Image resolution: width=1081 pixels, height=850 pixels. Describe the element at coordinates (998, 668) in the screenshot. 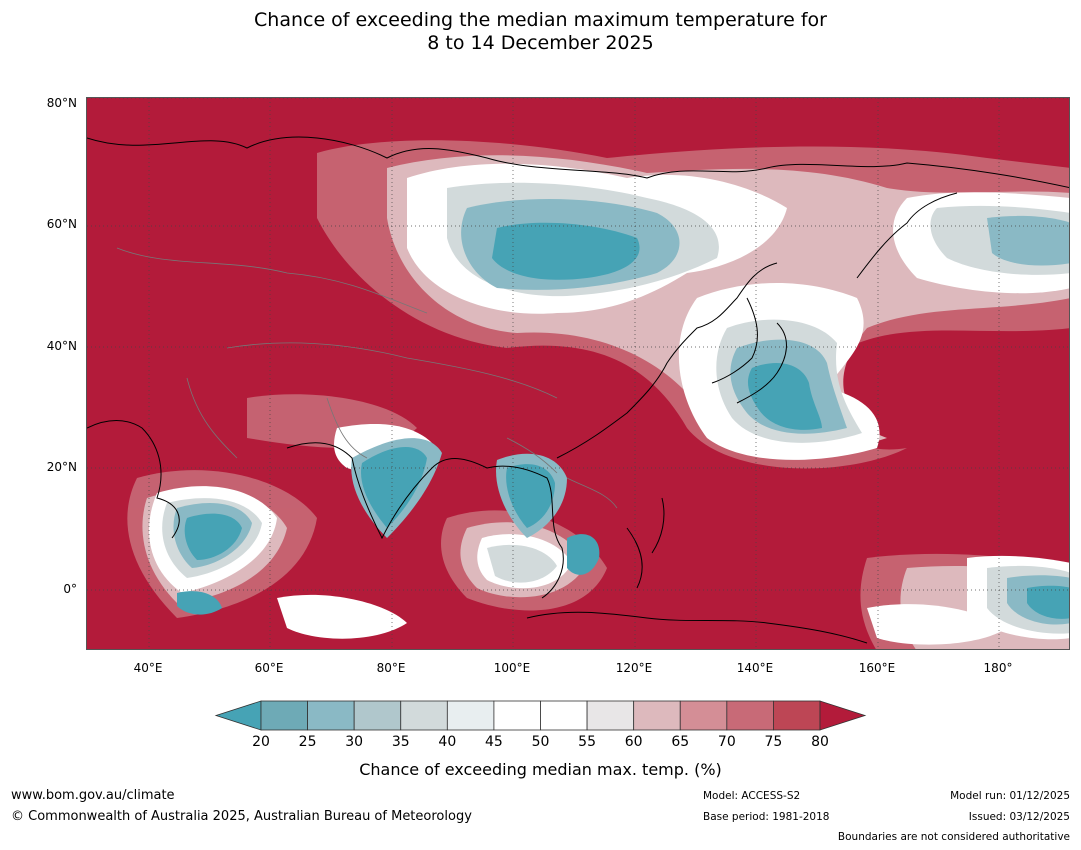

I see `lon-label-180: 180°` at that location.